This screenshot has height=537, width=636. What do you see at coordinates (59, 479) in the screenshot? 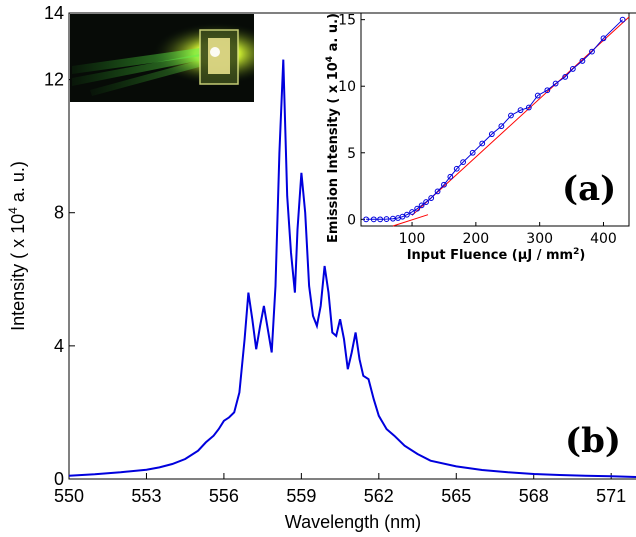
I see `y-tick-label: 0` at bounding box center [59, 479].